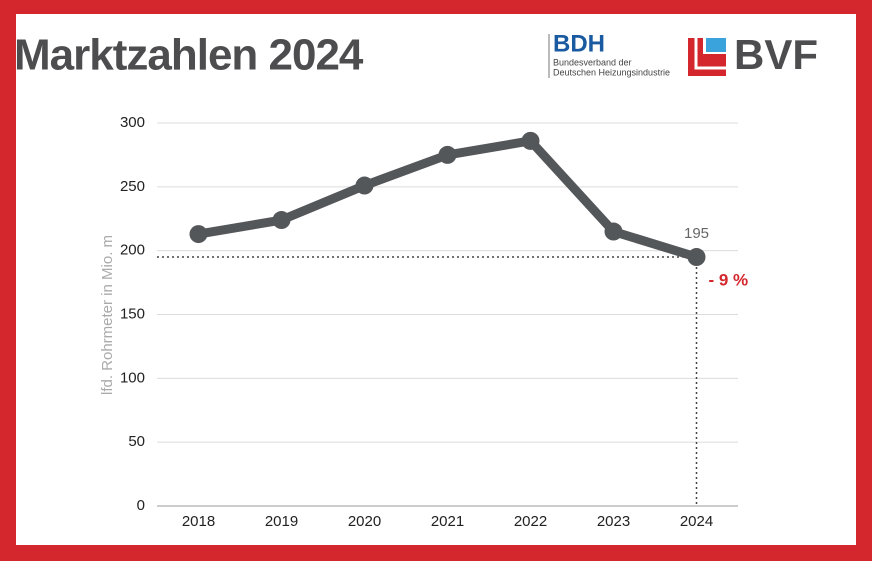 Image resolution: width=872 pixels, height=561 pixels. What do you see at coordinates (132, 377) in the screenshot?
I see `y-tick-label: 100` at bounding box center [132, 377].